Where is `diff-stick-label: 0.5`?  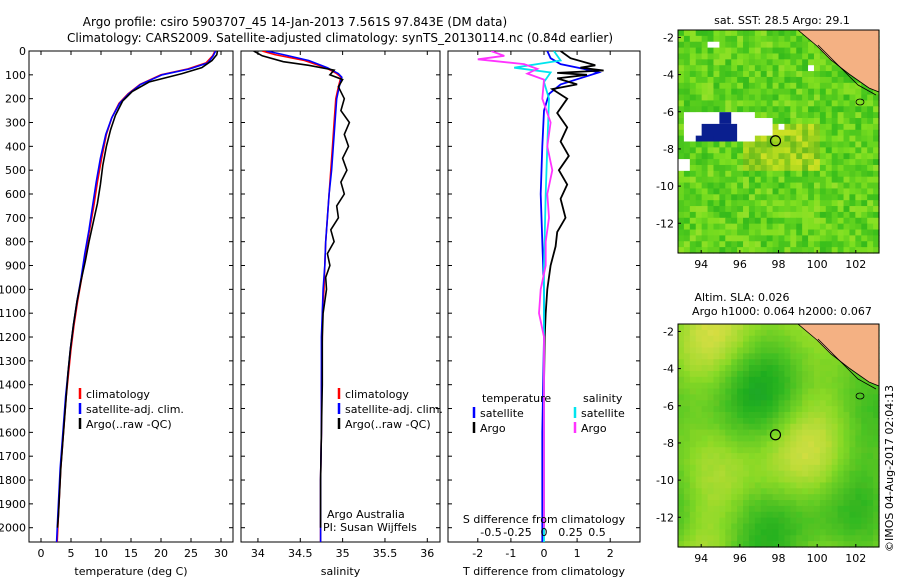
diff-stick-label: 0.5 is located at coordinates (597, 532).